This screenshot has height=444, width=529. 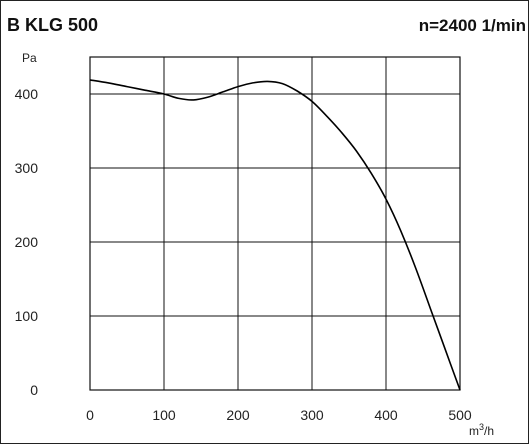 What do you see at coordinates (52, 25) in the screenshot?
I see `chart-title: B KLG 500` at bounding box center [52, 25].